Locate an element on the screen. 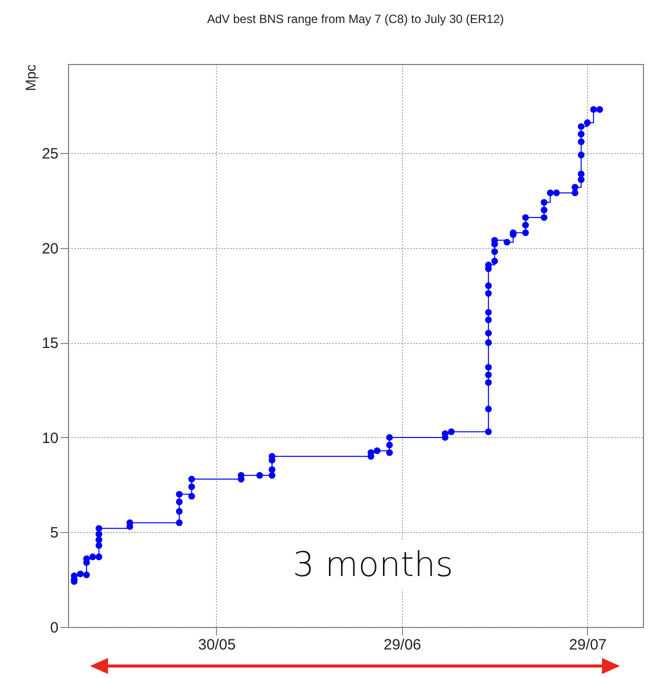  y-axis-title: Mpc is located at coordinates (30, 77).